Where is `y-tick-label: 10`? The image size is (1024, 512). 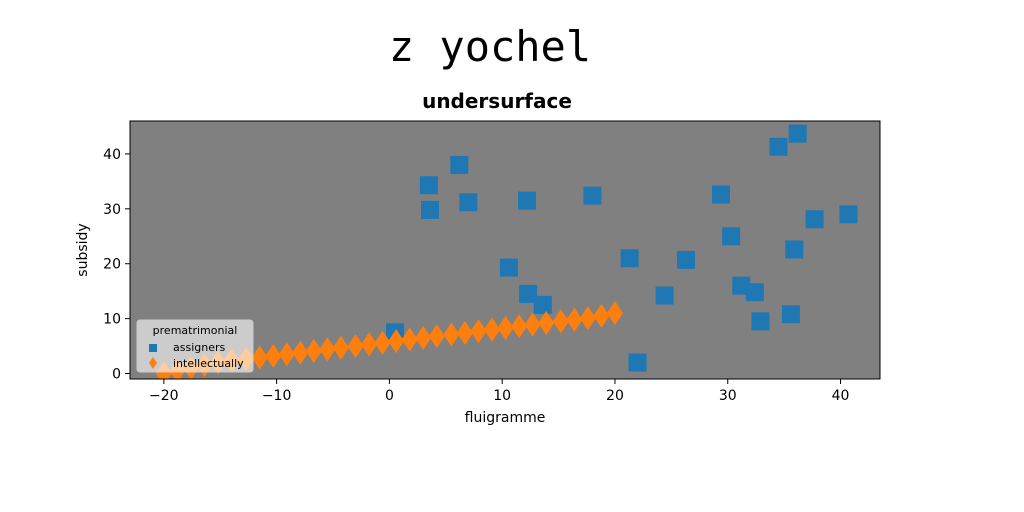
y-tick-label: 10 is located at coordinates (112, 320).